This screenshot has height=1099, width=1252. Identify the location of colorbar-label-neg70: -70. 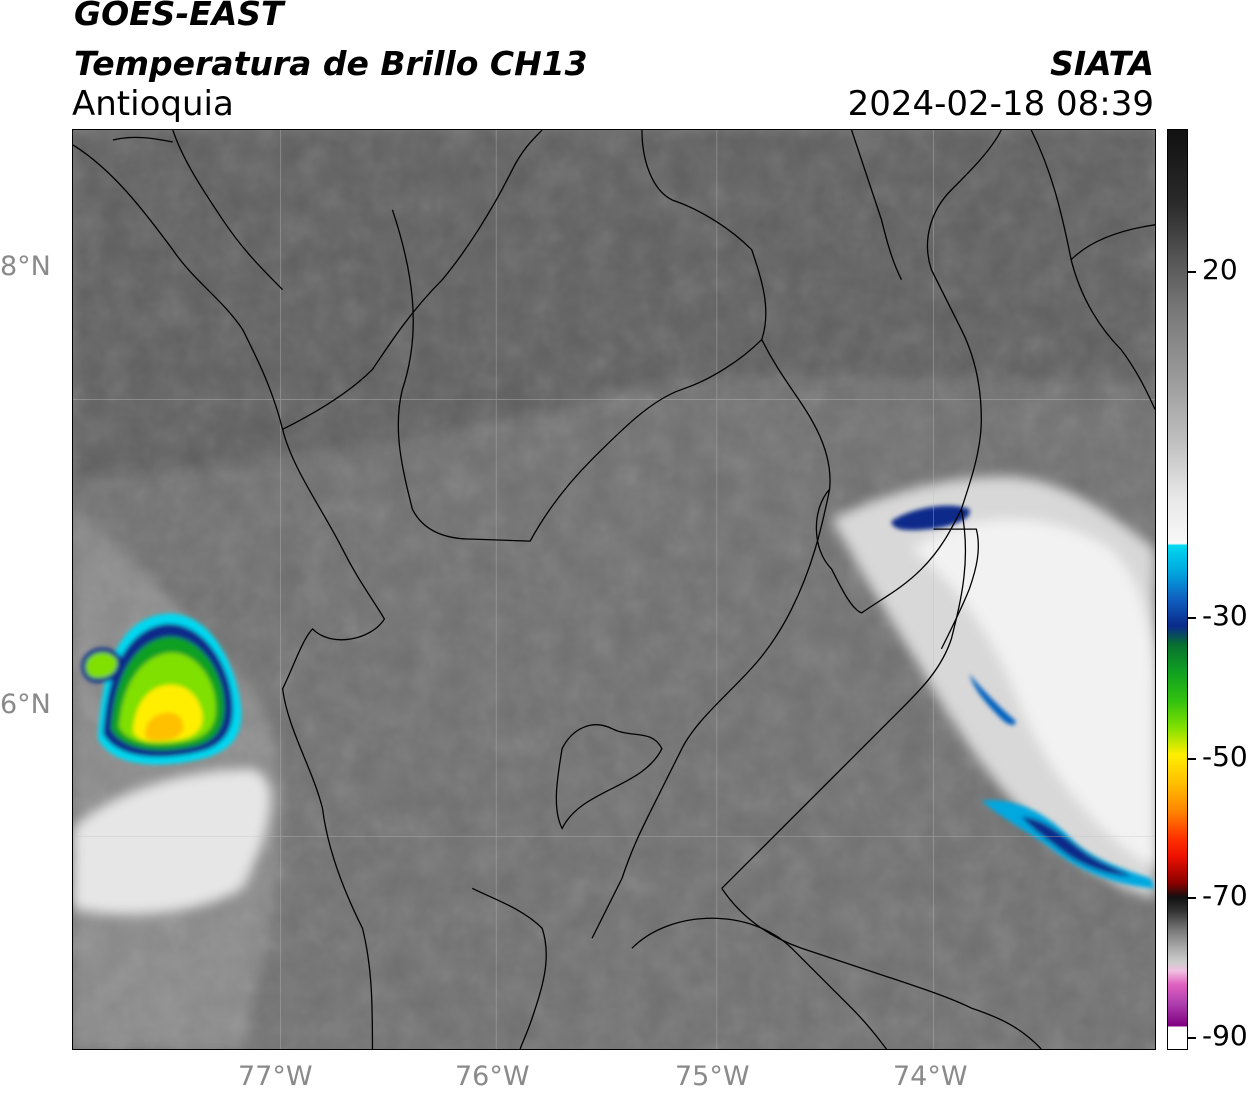
(1225, 895).